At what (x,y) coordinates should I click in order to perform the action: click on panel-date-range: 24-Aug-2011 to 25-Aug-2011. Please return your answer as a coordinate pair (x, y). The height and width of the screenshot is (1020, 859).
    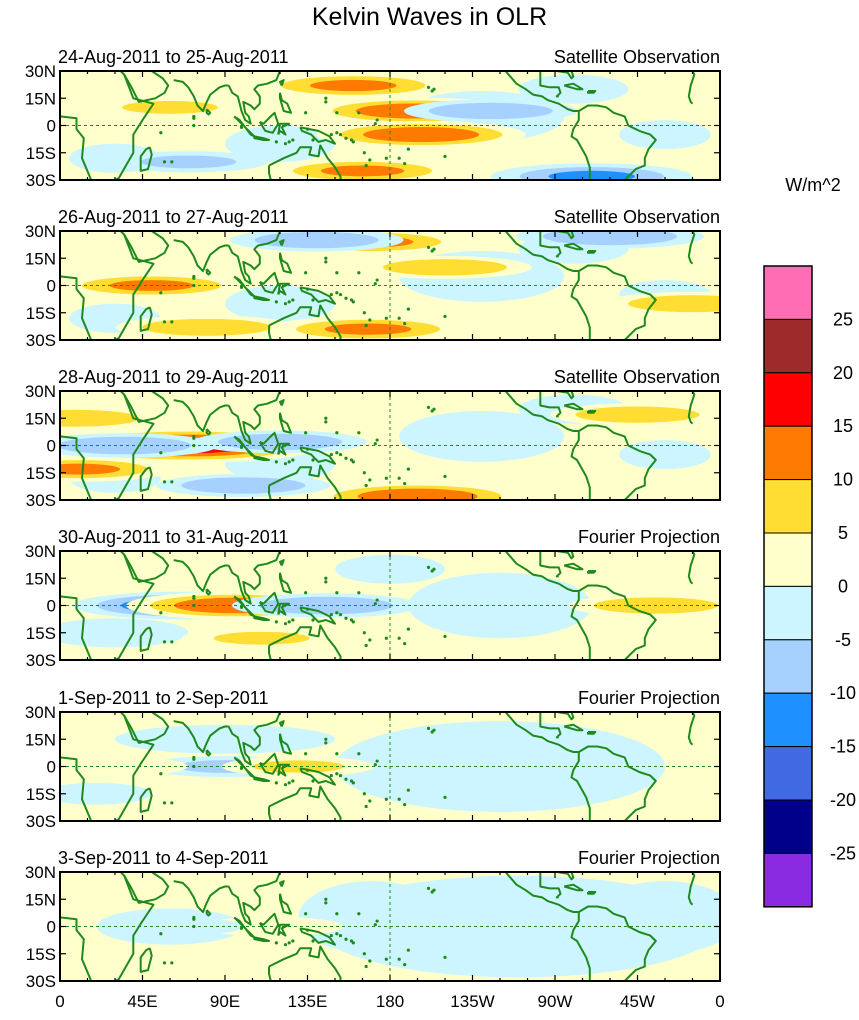
    Looking at the image, I should click on (173, 57).